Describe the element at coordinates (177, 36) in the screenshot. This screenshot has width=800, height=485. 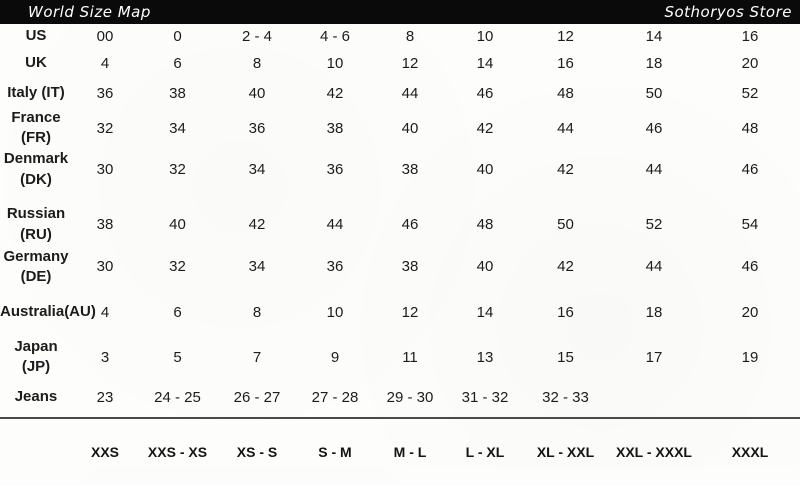
I see `size-cell: 0` at that location.